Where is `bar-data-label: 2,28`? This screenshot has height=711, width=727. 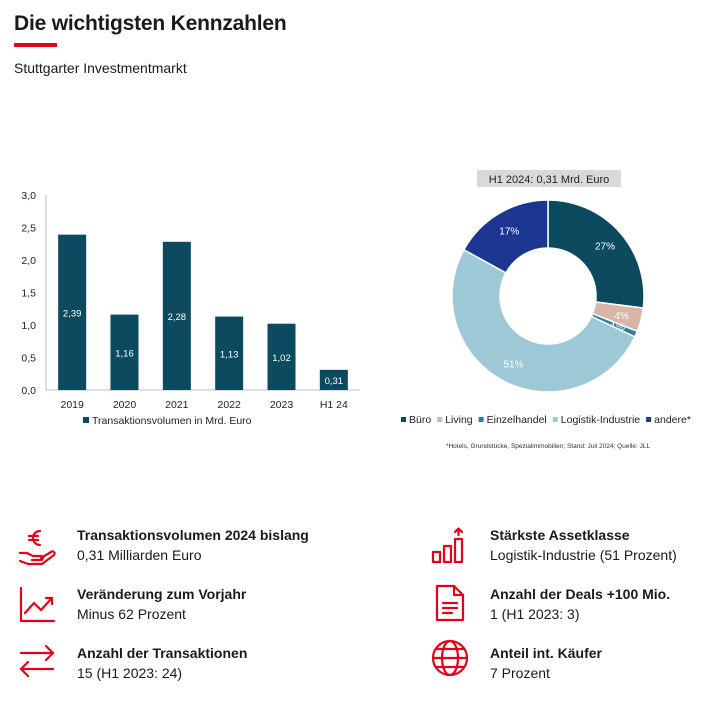 bar-data-label: 2,28 is located at coordinates (177, 317).